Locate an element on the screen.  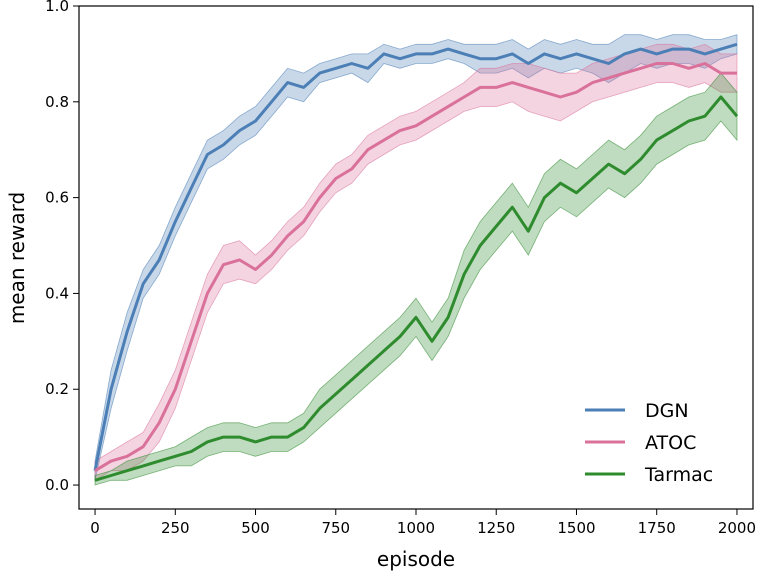
y-tick-label: 0.8 is located at coordinates (57, 102).